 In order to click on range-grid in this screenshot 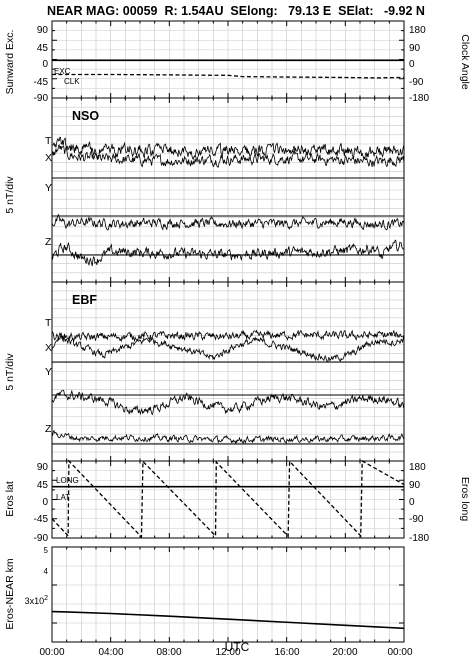, I will do `click(228, 594)`.